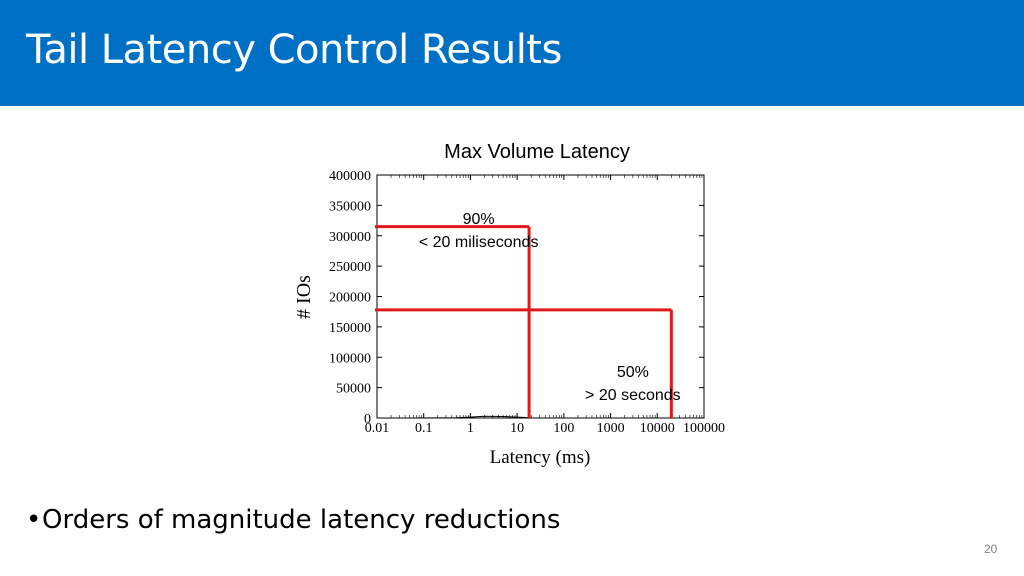  Describe the element at coordinates (537, 152) in the screenshot. I see `chart-title: Max Volume Latency` at that location.